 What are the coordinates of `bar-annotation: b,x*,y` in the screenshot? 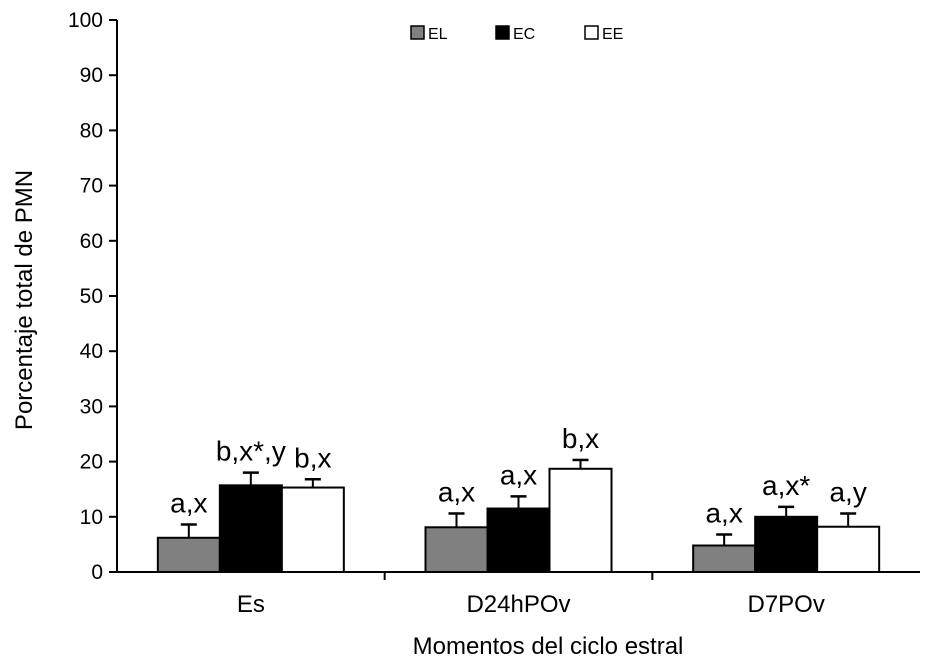 It's located at (251, 451).